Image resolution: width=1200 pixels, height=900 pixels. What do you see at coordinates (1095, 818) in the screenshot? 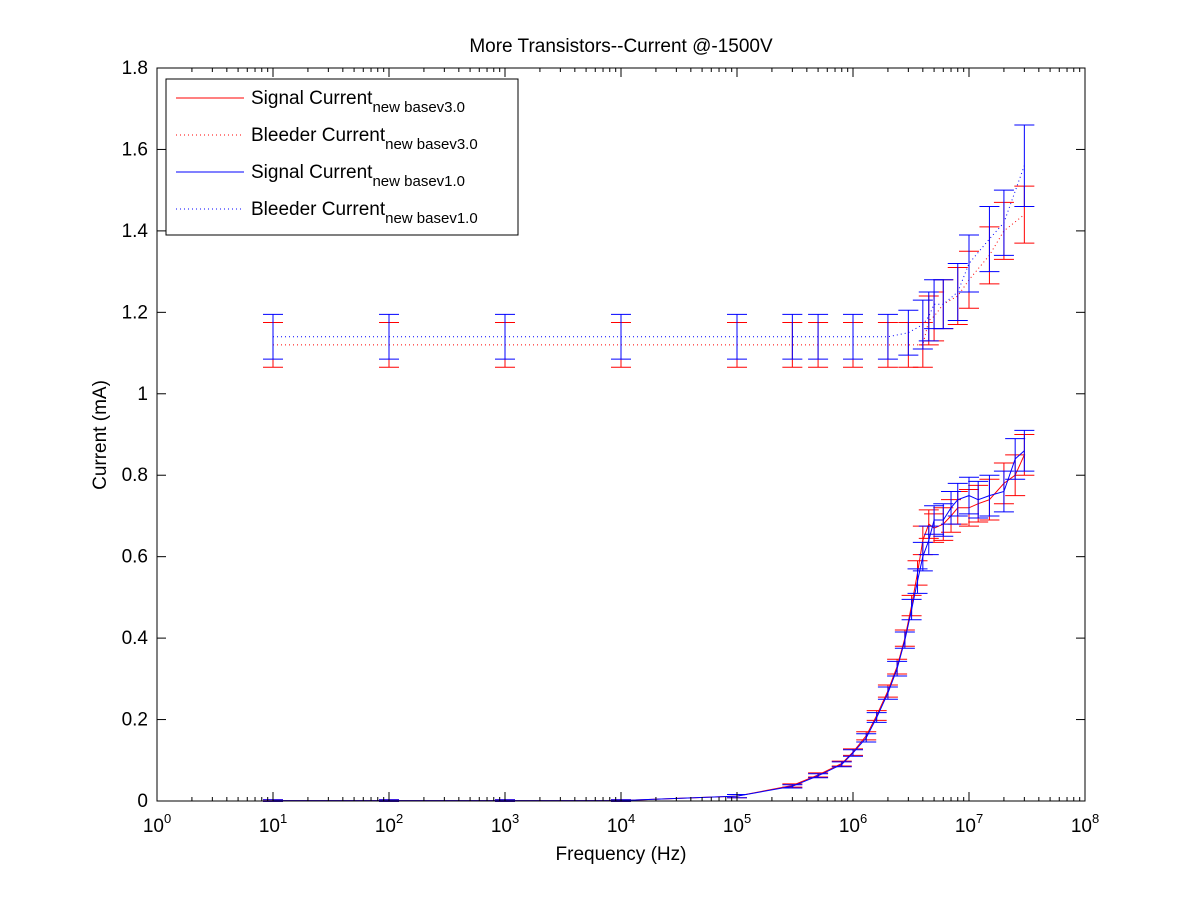
I see `x-tick-label-exponent: 8` at bounding box center [1095, 818].